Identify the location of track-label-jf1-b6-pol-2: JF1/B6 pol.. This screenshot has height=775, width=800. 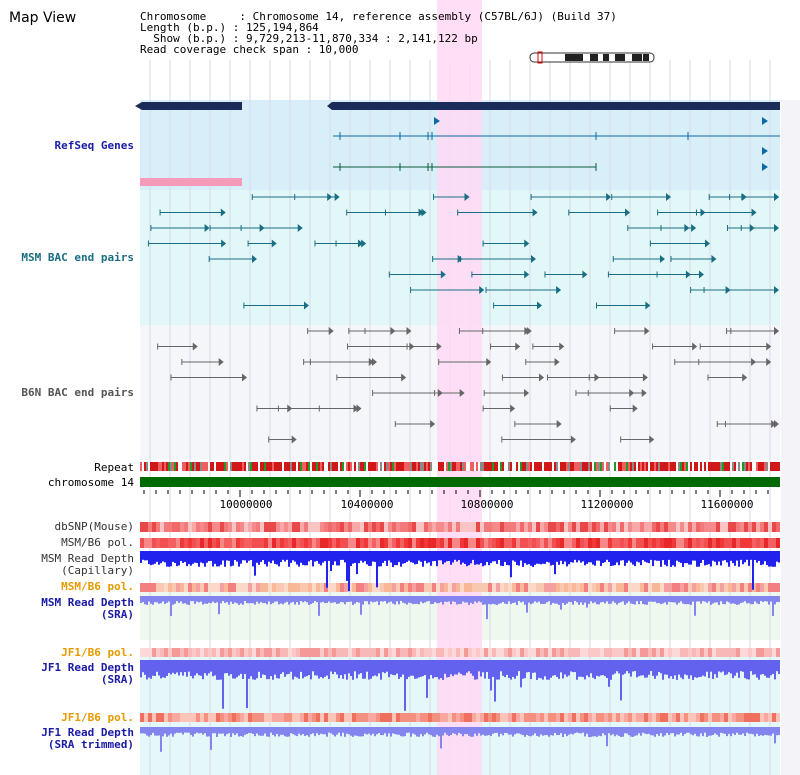
(97, 717).